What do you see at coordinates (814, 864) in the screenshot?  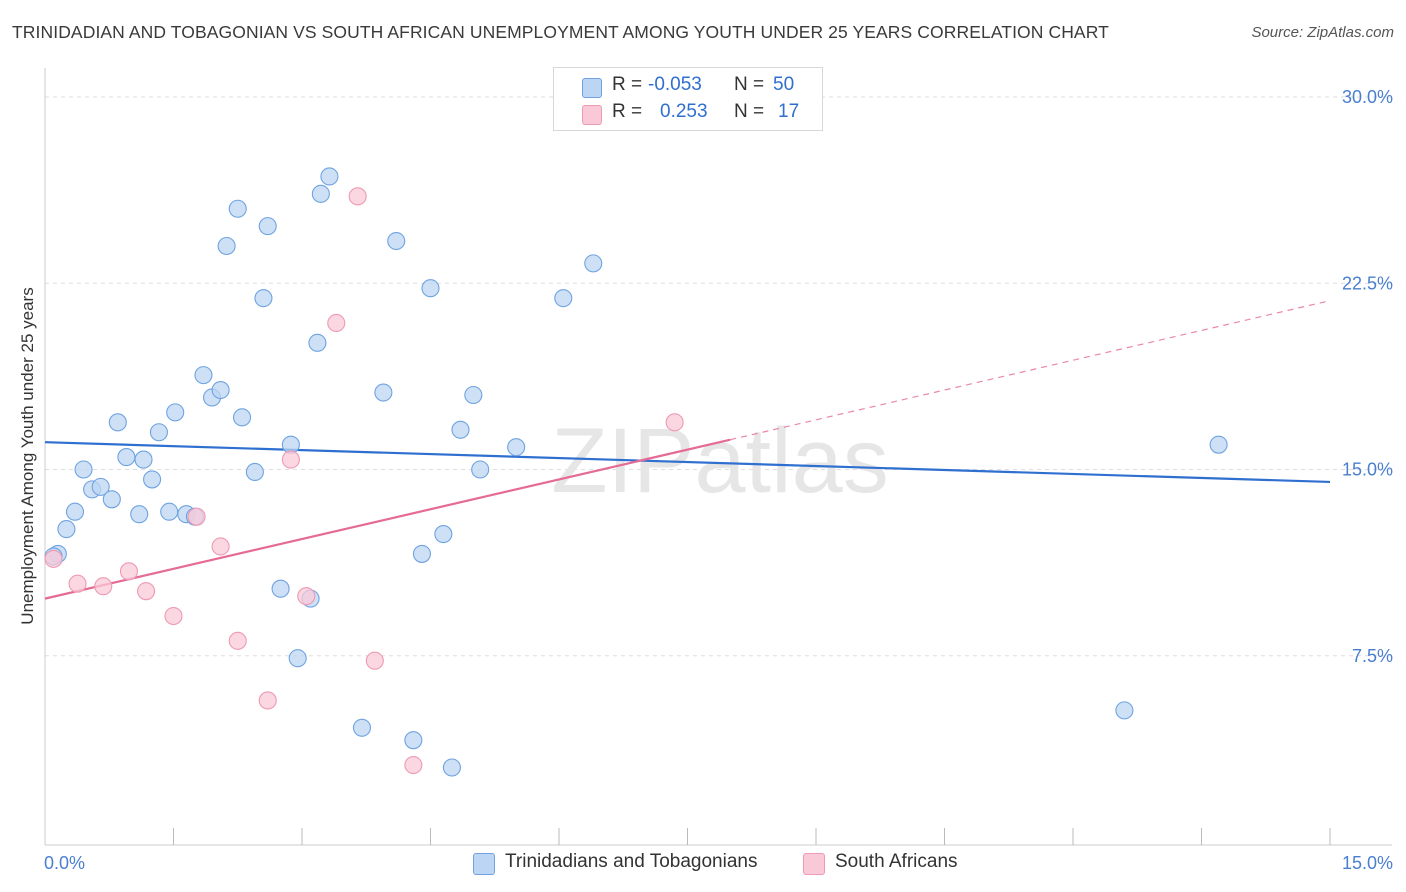 I see `bottom-legend-swatch-pink` at bounding box center [814, 864].